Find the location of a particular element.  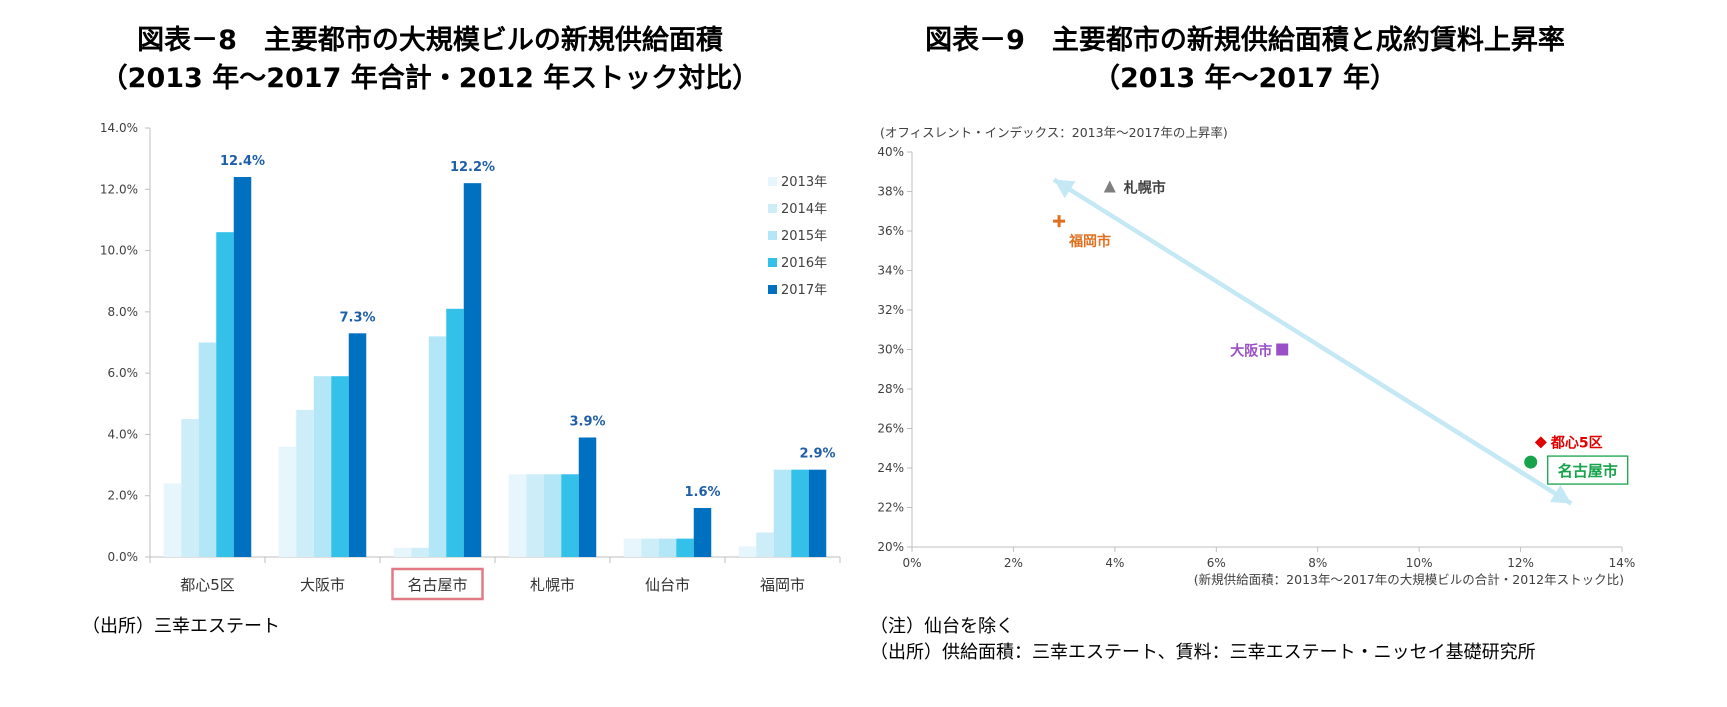

y-tick-label: 28% is located at coordinates (890, 389).